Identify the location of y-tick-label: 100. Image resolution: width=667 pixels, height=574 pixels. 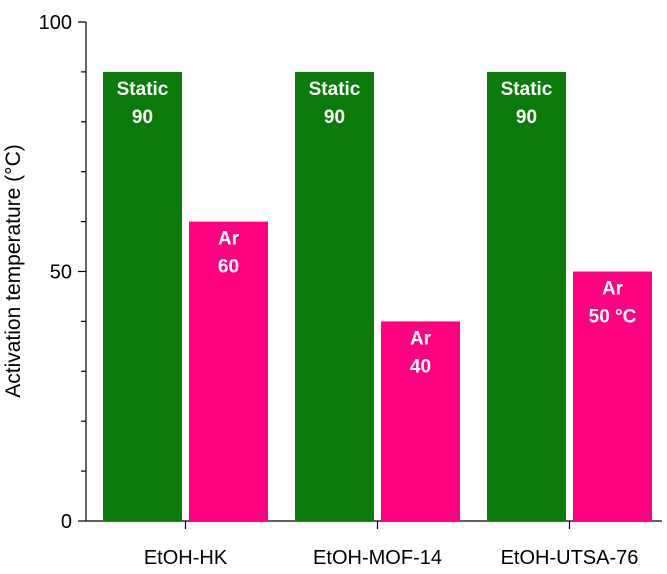
(55, 23).